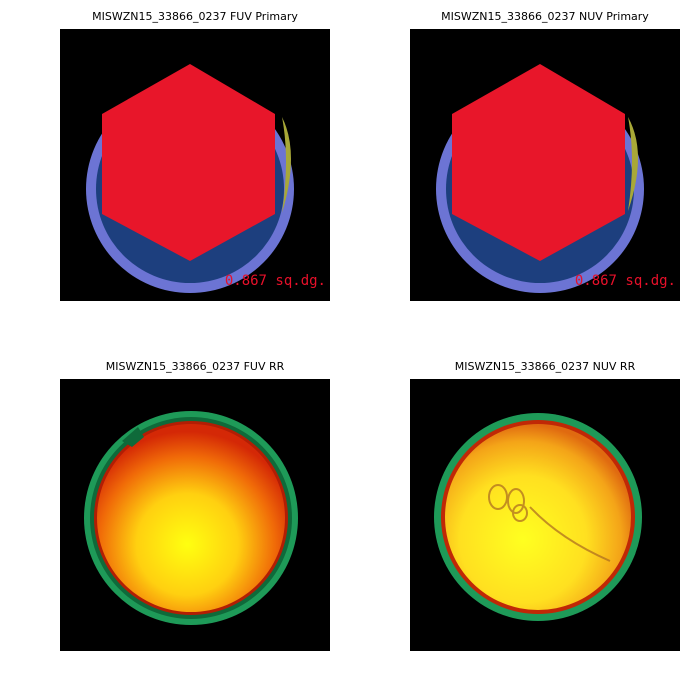  Describe the element at coordinates (195, 16) in the screenshot. I see `panel-title: MISWZN15_33866_0237 FUV Primary` at that location.